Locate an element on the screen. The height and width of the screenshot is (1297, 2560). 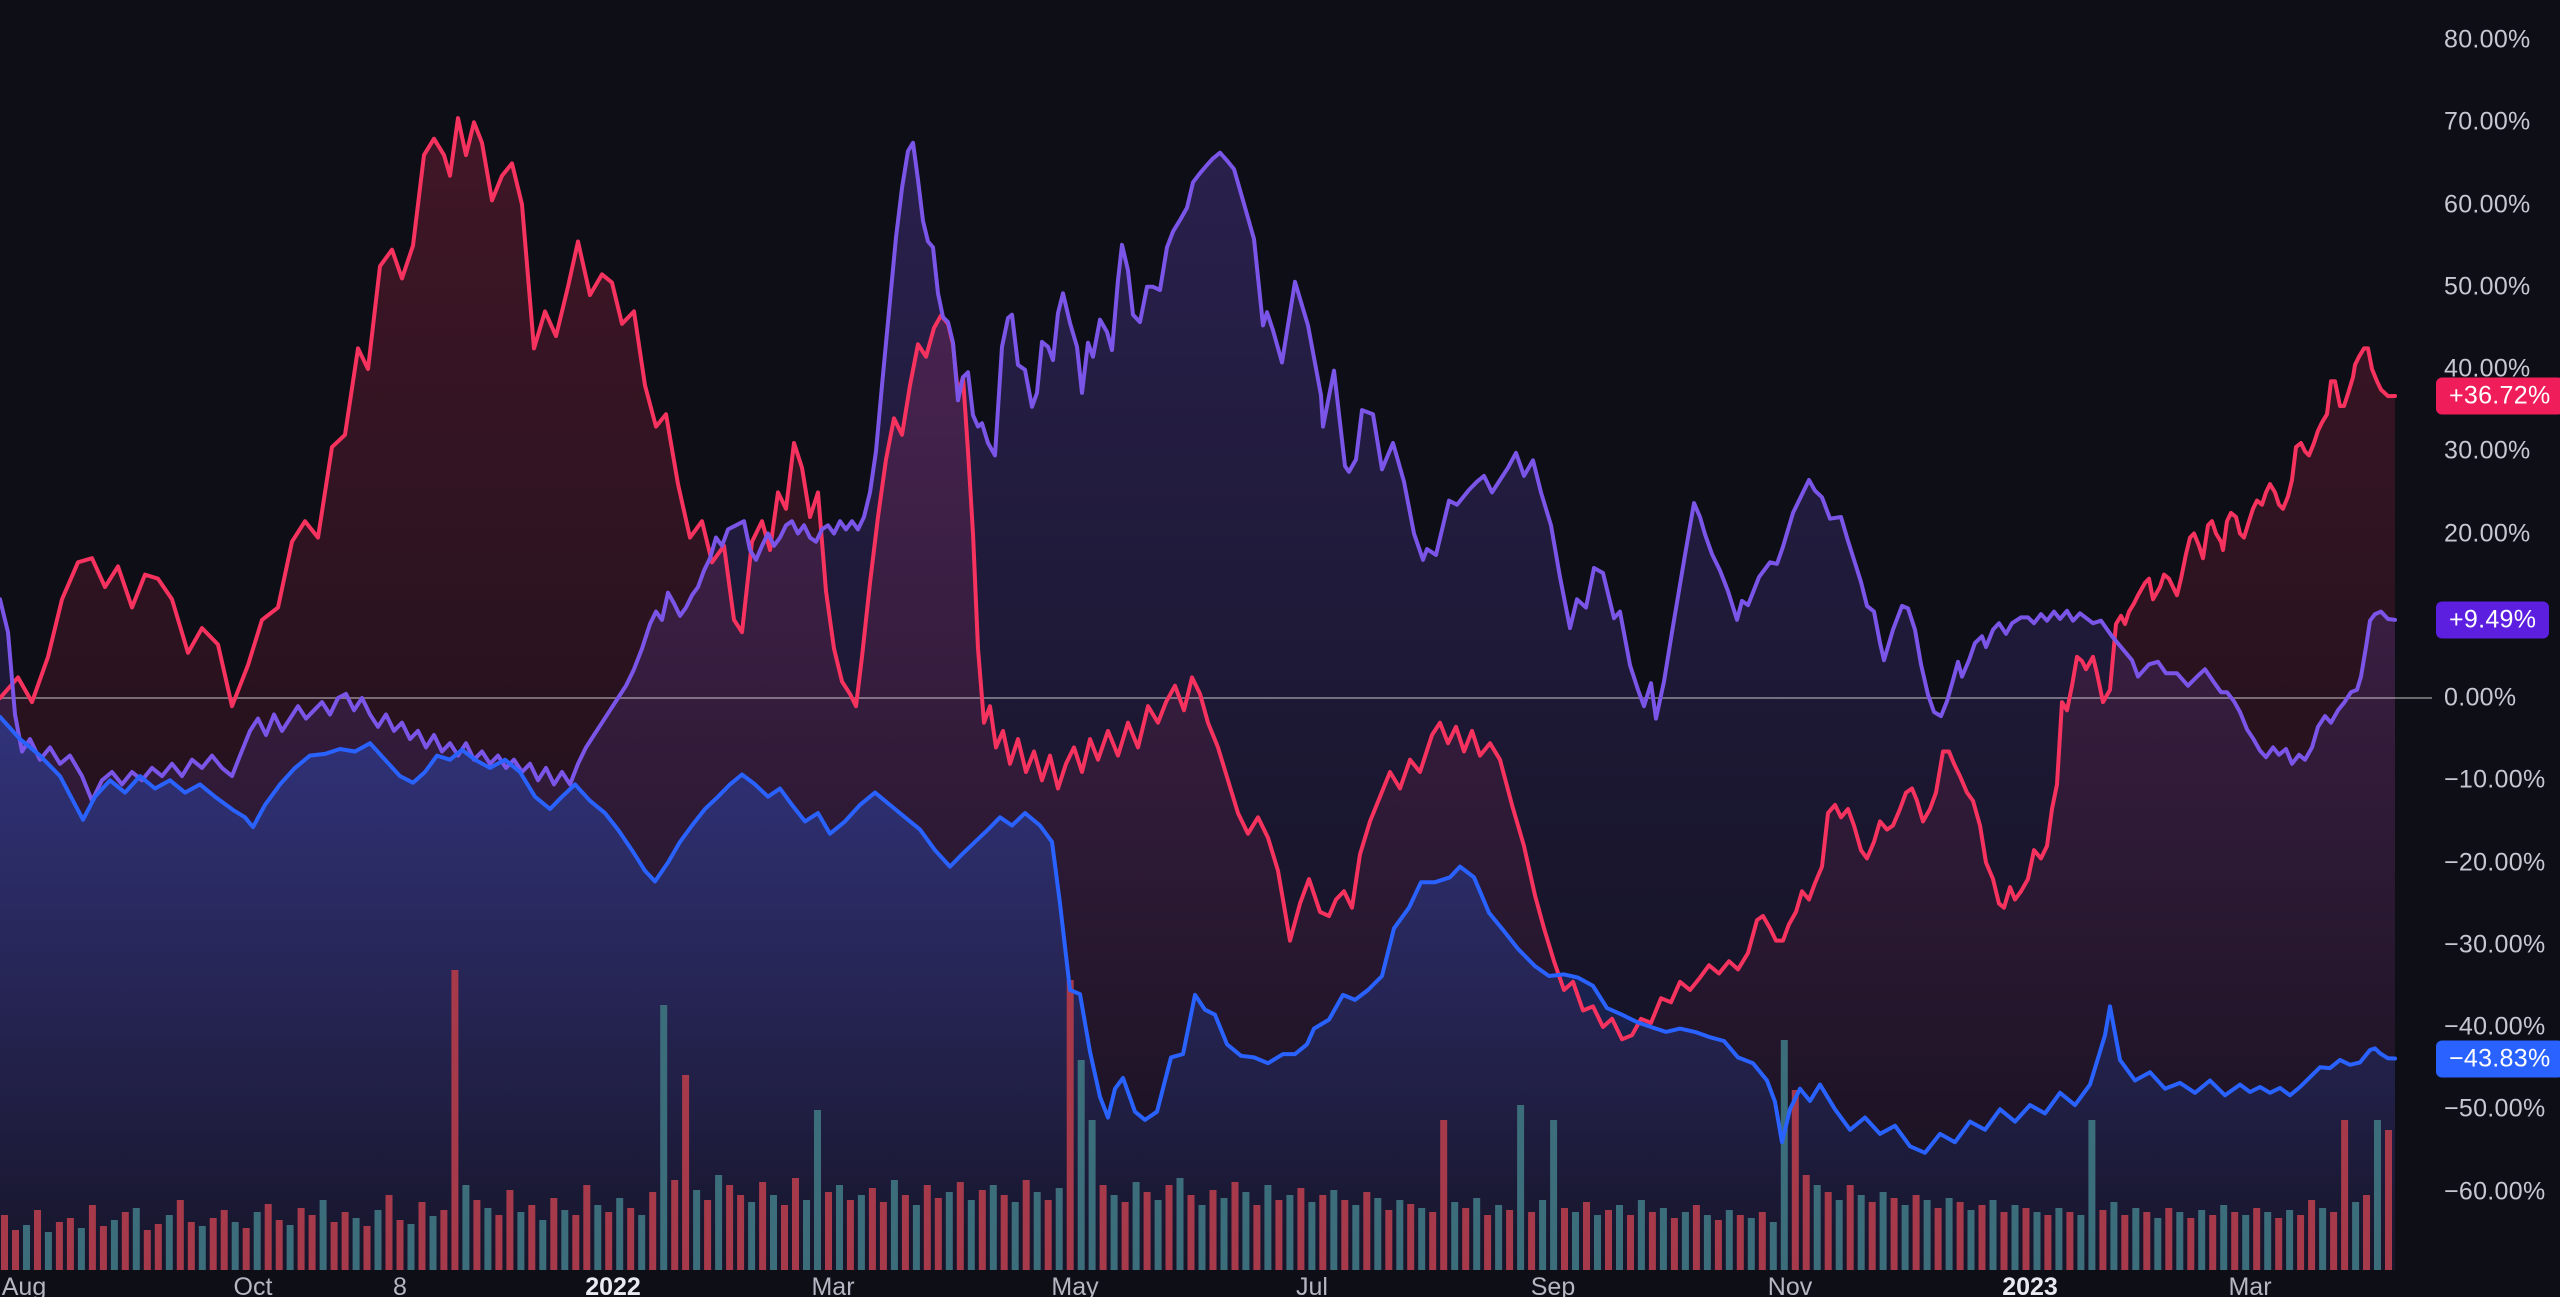
time-axis-label: Mar is located at coordinates (2250, 1285).